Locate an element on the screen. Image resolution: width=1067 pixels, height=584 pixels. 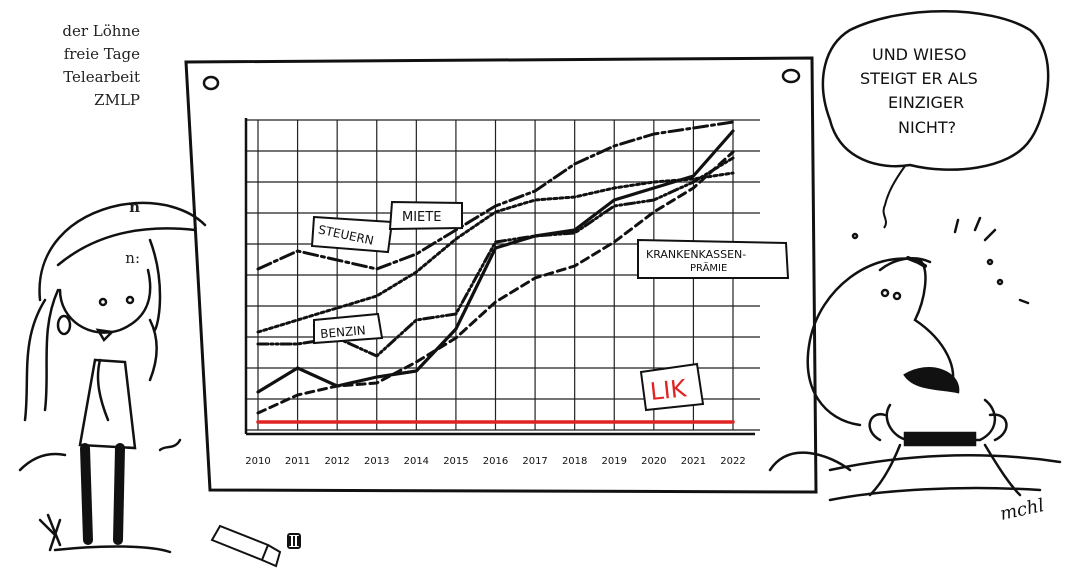
speech-bubble: UND WIESO STEIGT ER ALS EINZIGER NICHT? is located at coordinates (935, 119).